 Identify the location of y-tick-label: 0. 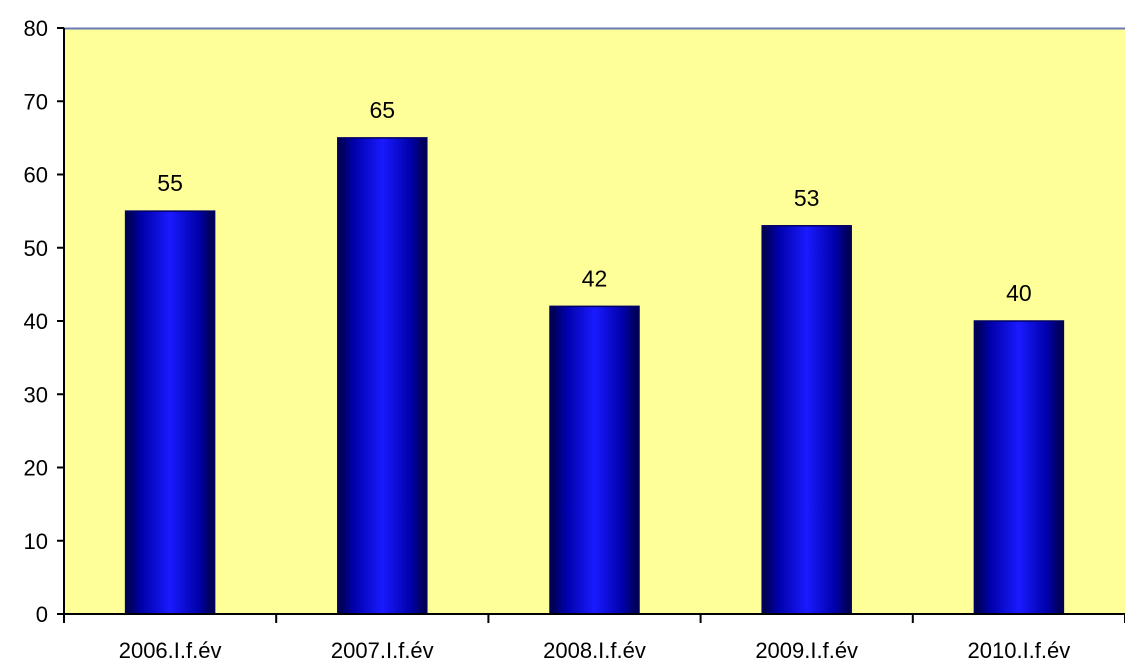
(42, 614).